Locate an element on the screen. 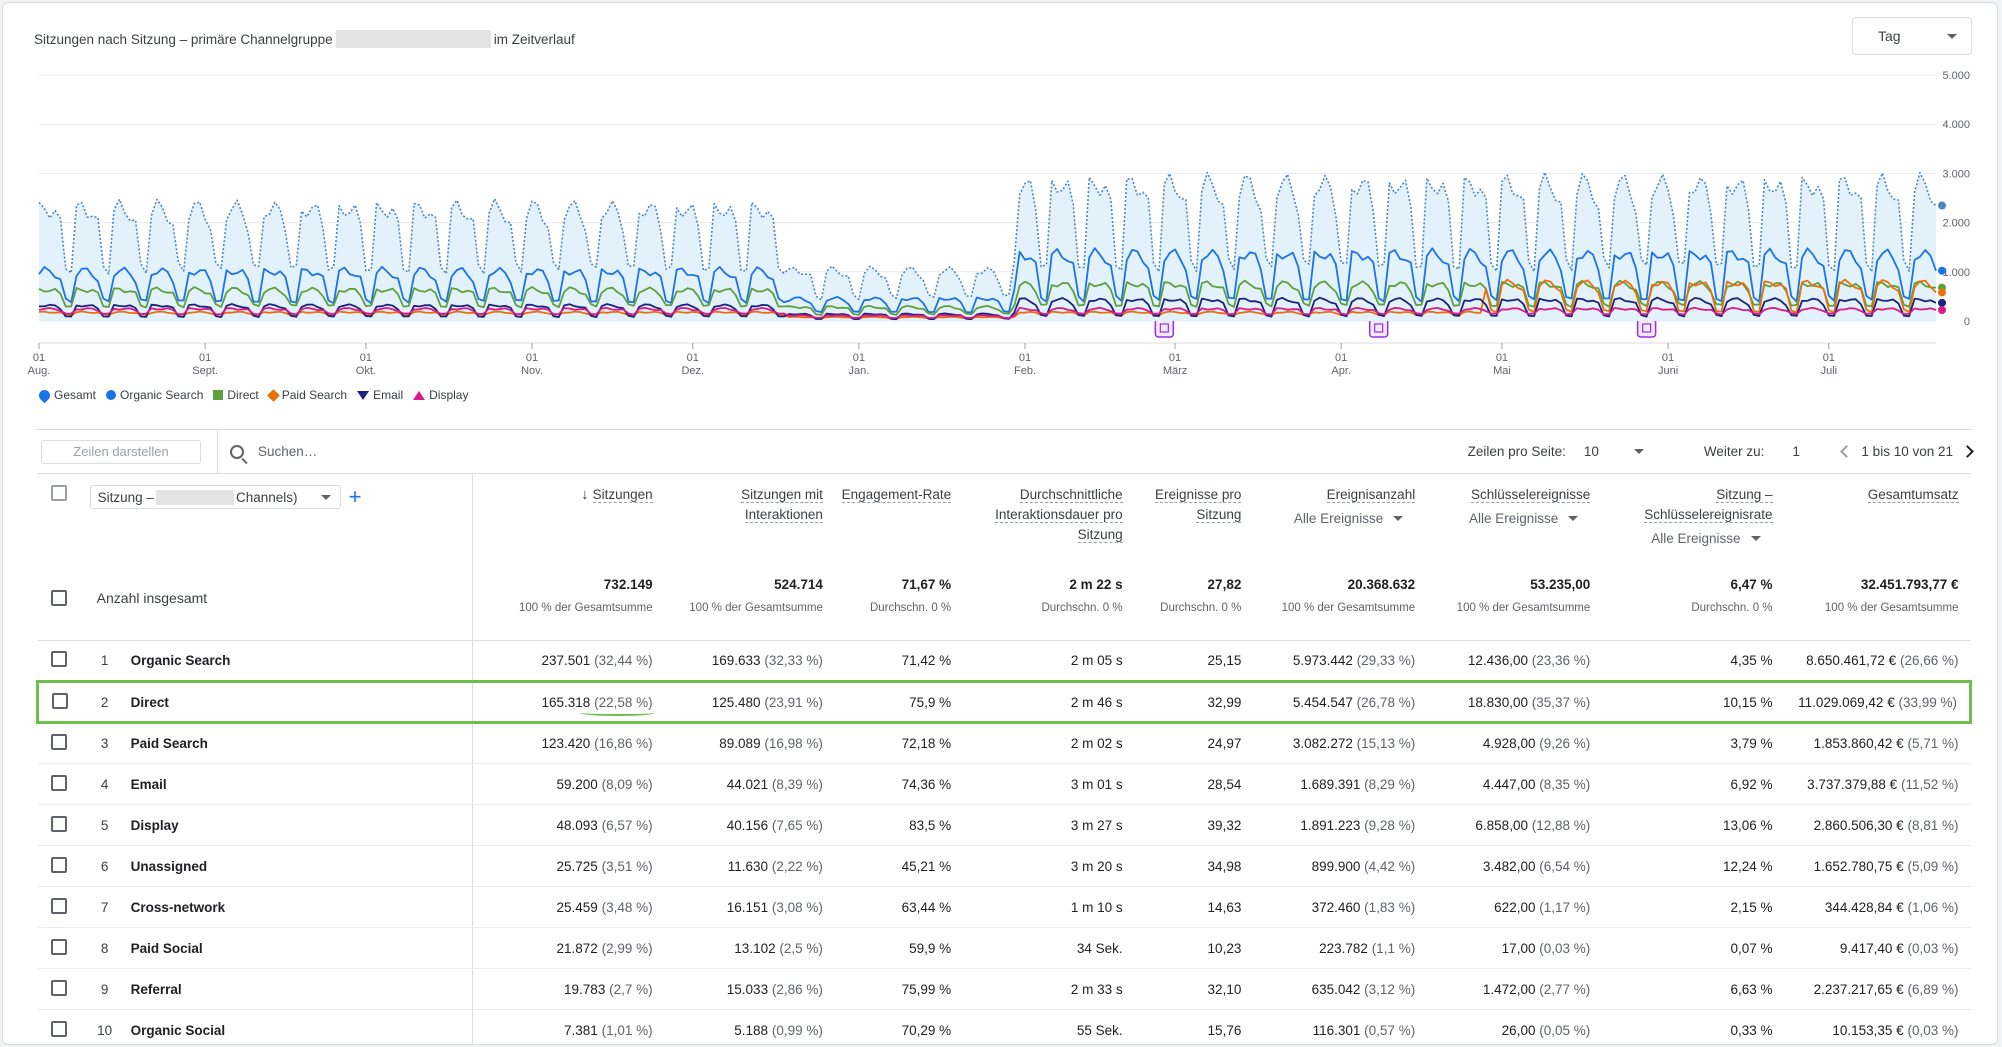 This screenshot has width=2002, height=1047. channel-name: Display is located at coordinates (301, 825).